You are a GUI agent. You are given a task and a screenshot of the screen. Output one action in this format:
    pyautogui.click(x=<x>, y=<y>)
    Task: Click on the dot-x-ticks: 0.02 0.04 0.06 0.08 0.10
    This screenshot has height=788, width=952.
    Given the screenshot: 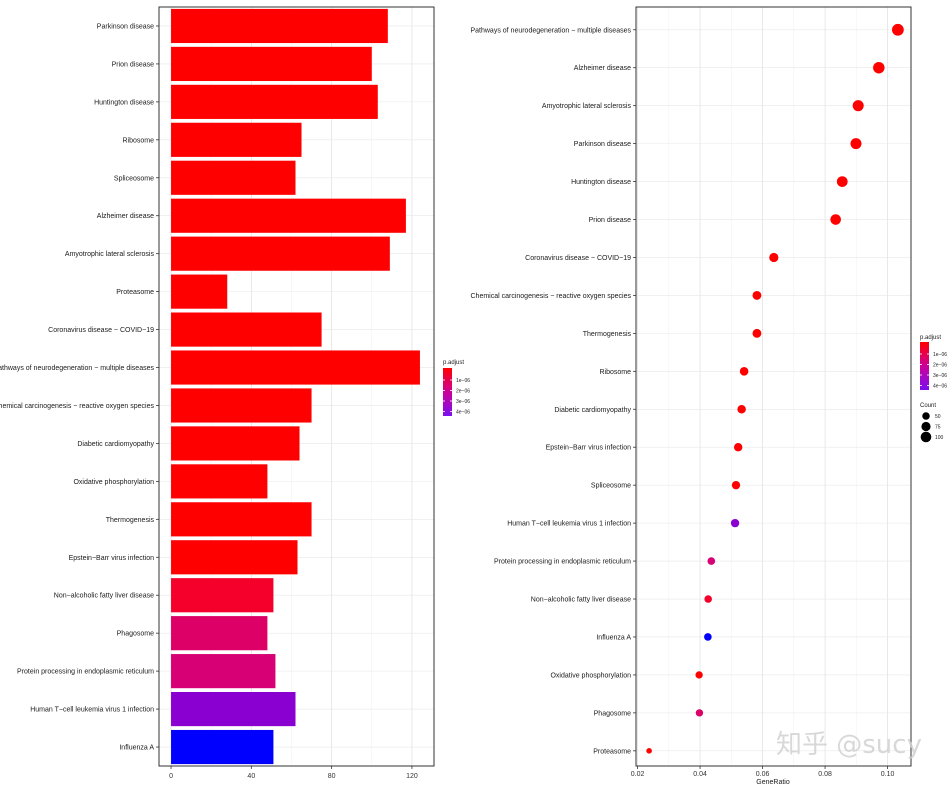 What is the action you would take?
    pyautogui.click(x=763, y=772)
    